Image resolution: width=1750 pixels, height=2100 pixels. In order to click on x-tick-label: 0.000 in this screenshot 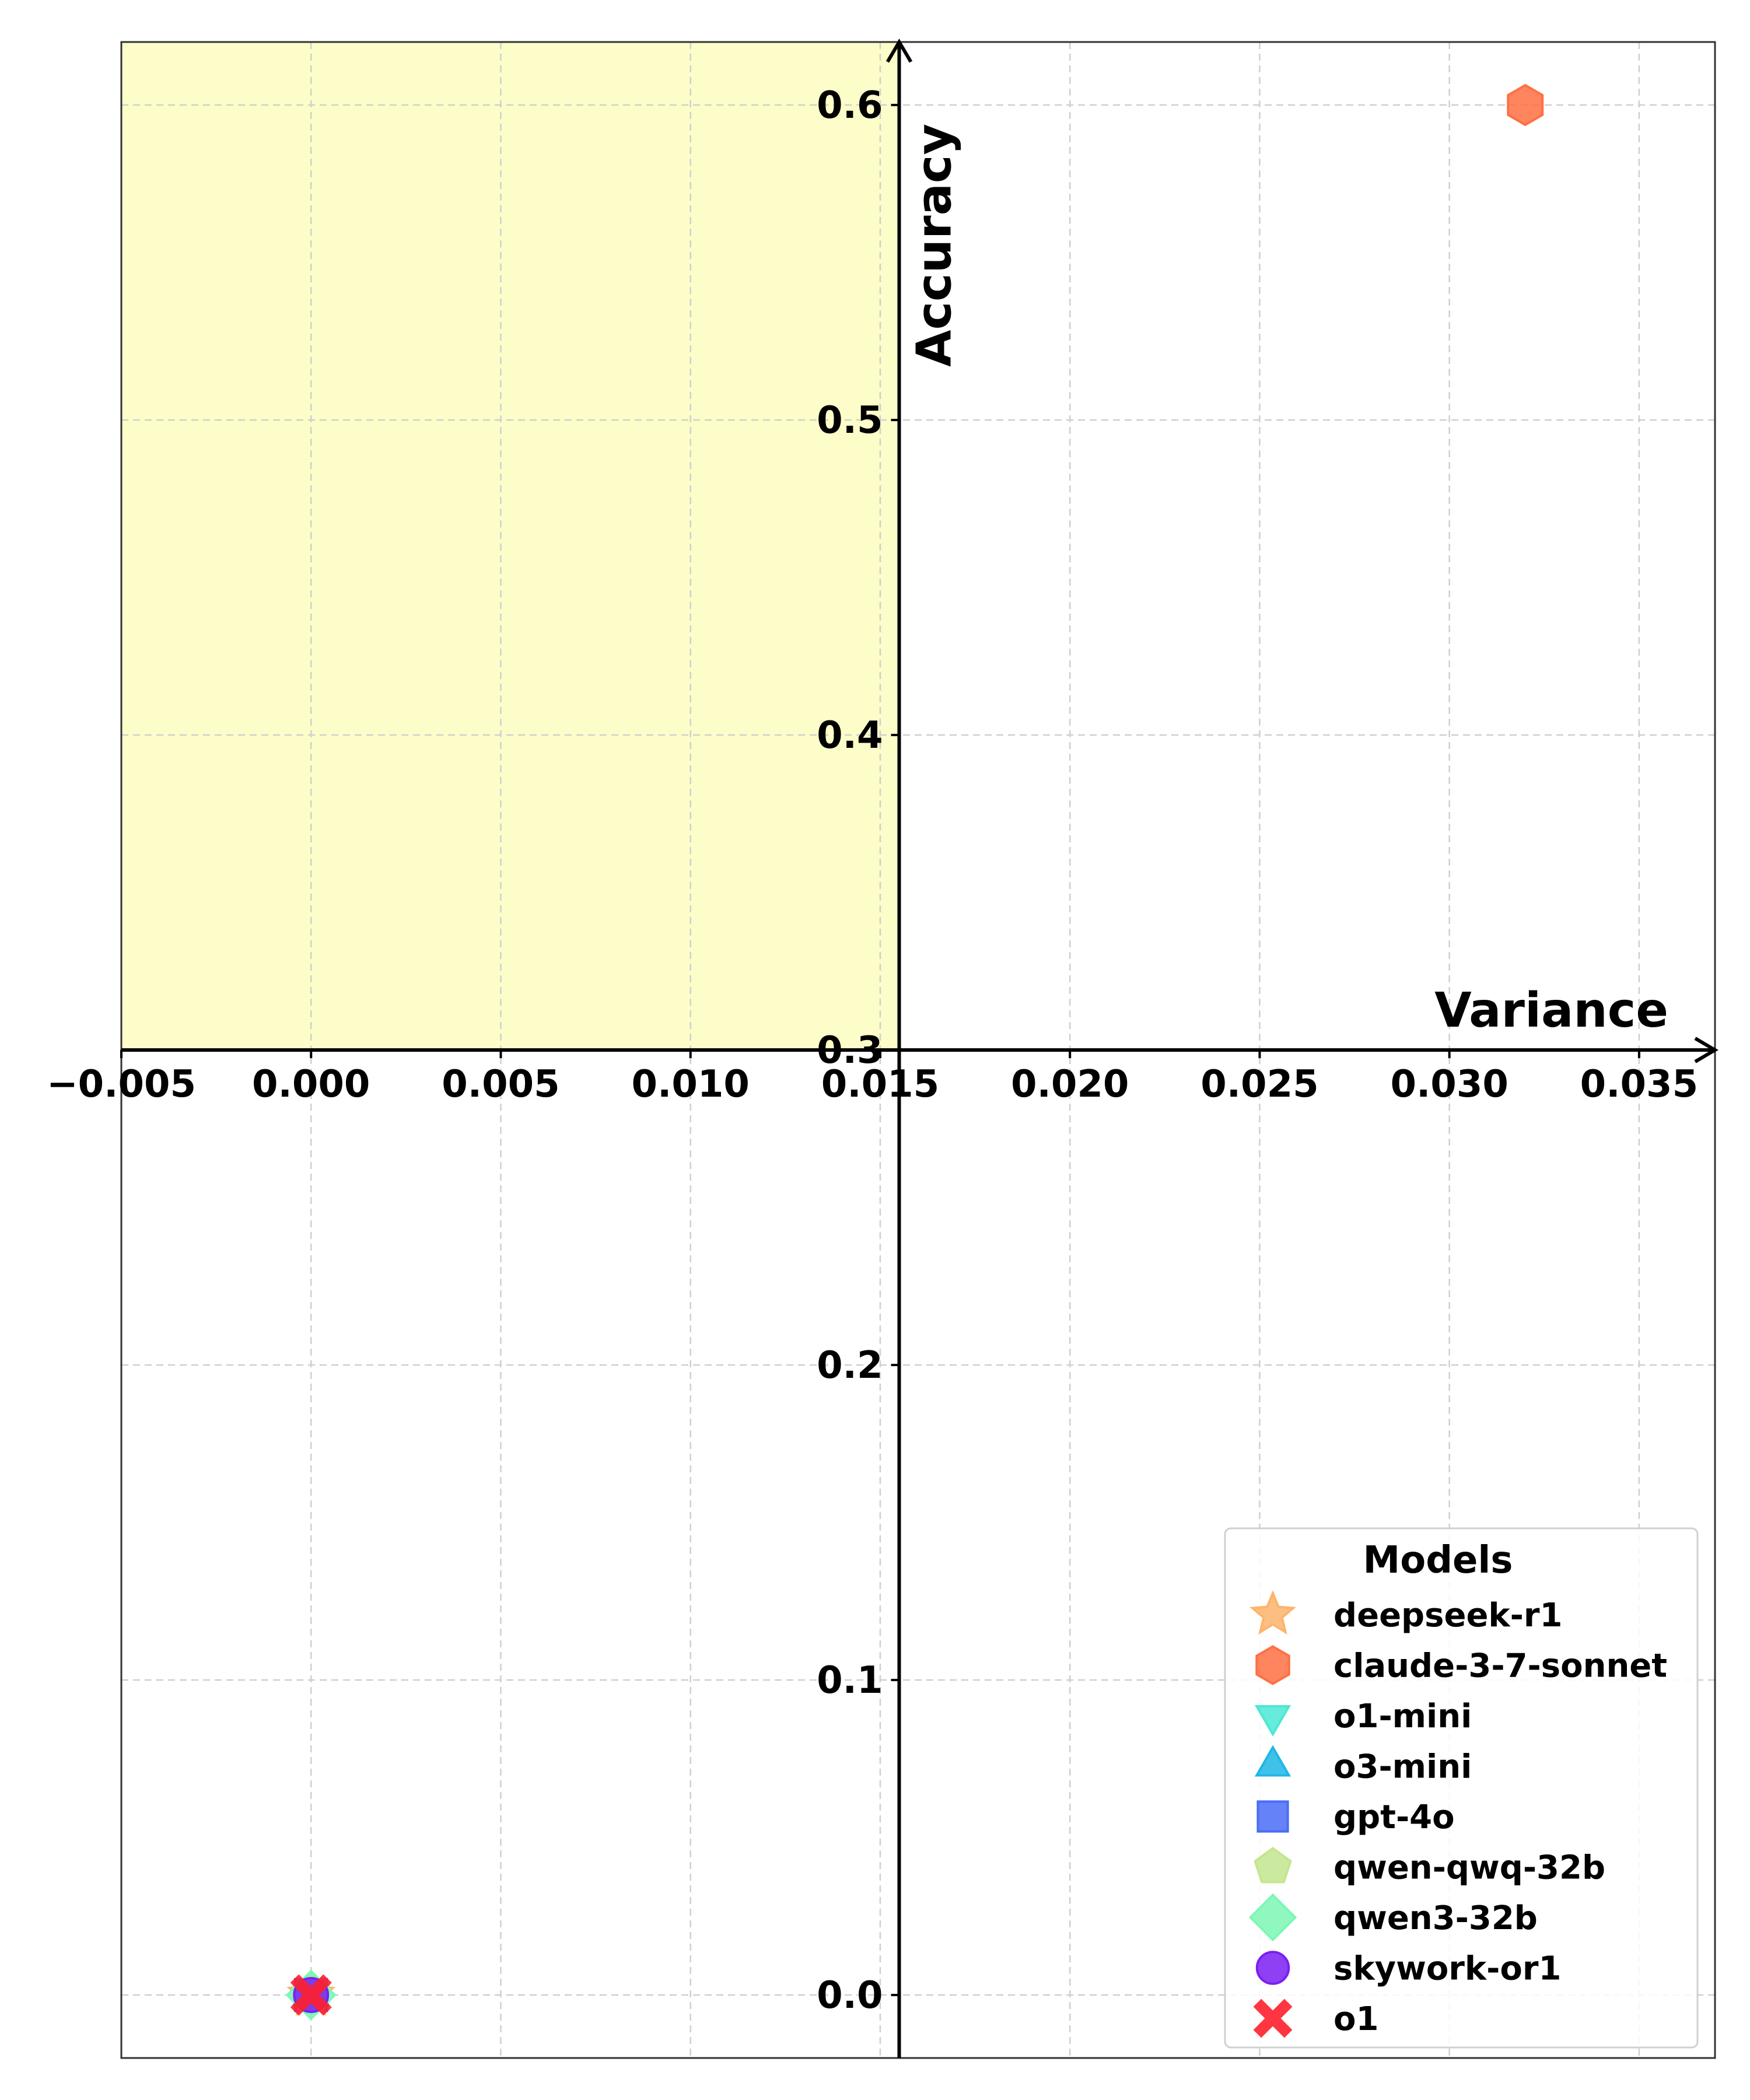, I will do `click(311, 1084)`.